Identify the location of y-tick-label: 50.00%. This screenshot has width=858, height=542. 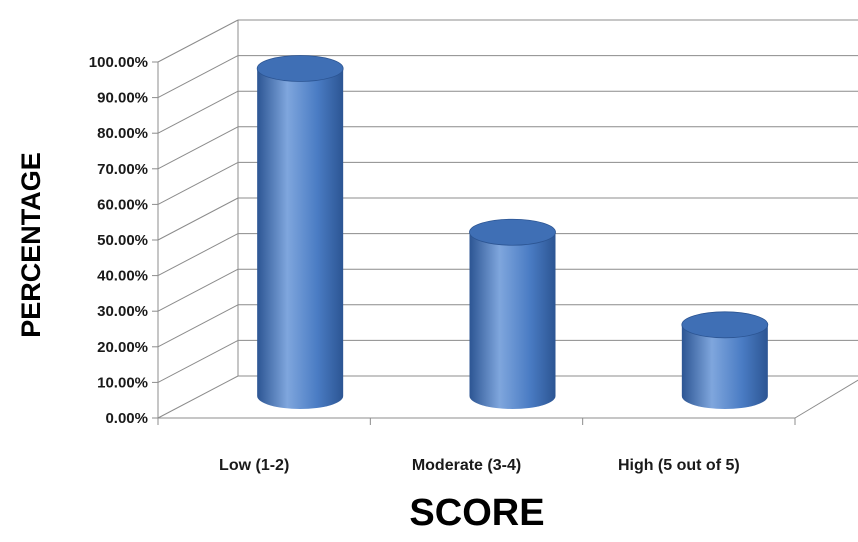
(122, 240).